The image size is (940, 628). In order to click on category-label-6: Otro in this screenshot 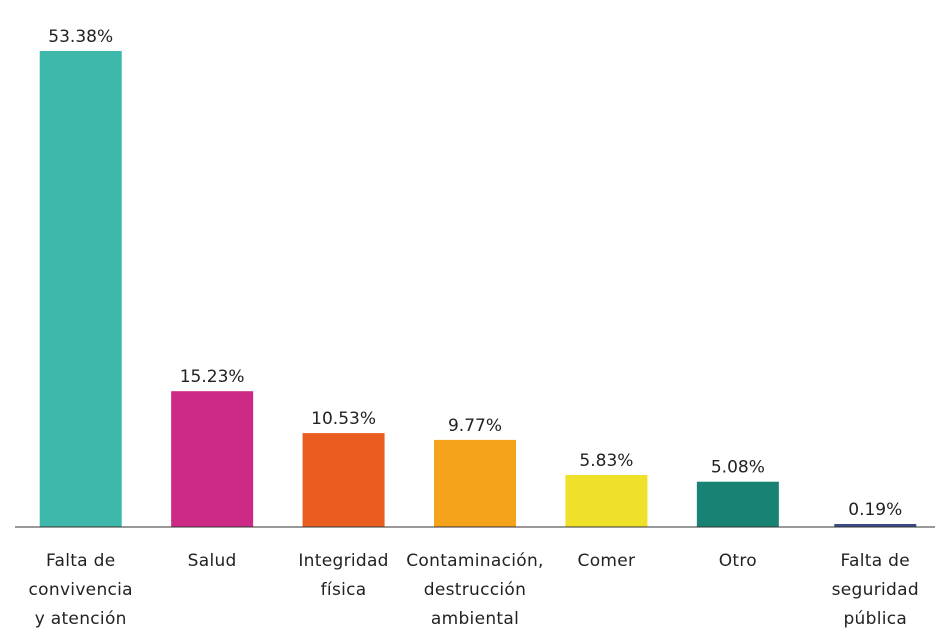, I will do `click(738, 561)`.